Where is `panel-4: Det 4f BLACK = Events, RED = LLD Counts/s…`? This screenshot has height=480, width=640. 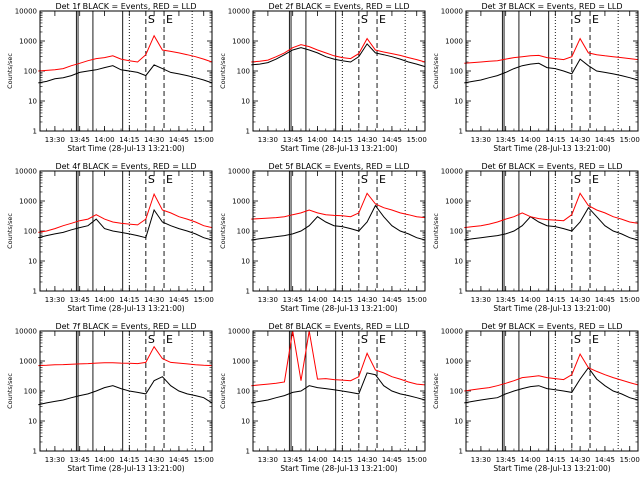 panel-4: Det 4f BLACK = Events, RED = LLD Counts/s… is located at coordinates (110, 237).